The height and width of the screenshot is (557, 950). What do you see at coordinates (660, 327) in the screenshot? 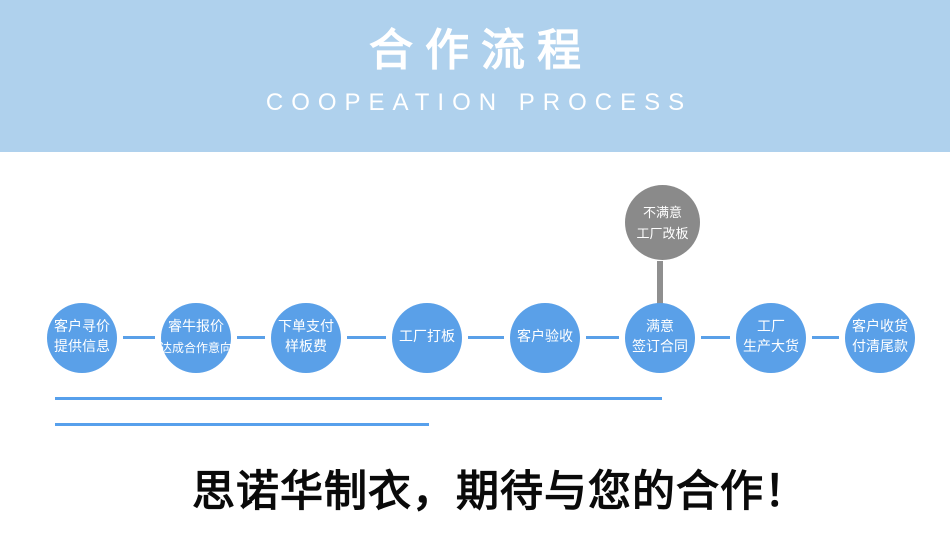
I see `flow-node-label: 满意` at bounding box center [660, 327].